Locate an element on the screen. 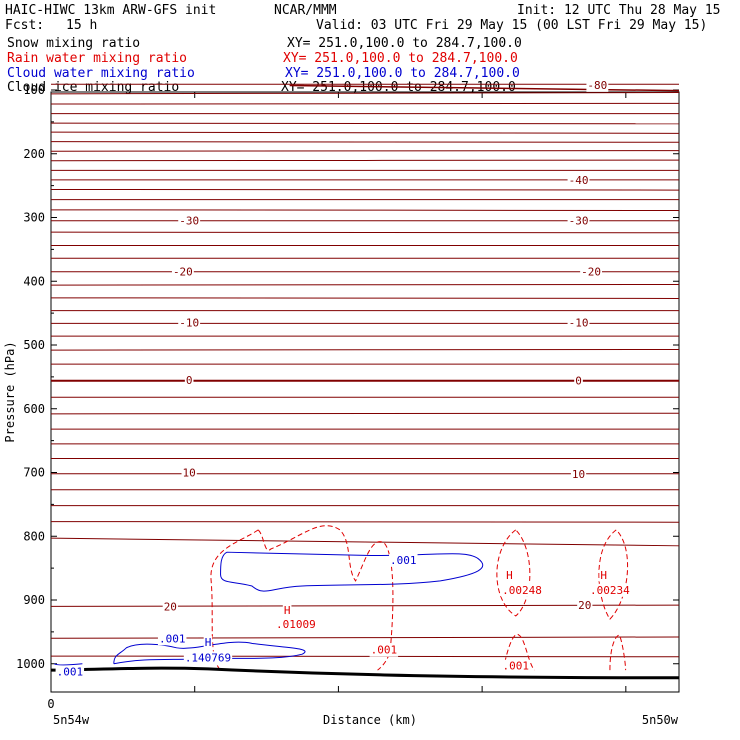  cloud-label: H is located at coordinates (208, 642).